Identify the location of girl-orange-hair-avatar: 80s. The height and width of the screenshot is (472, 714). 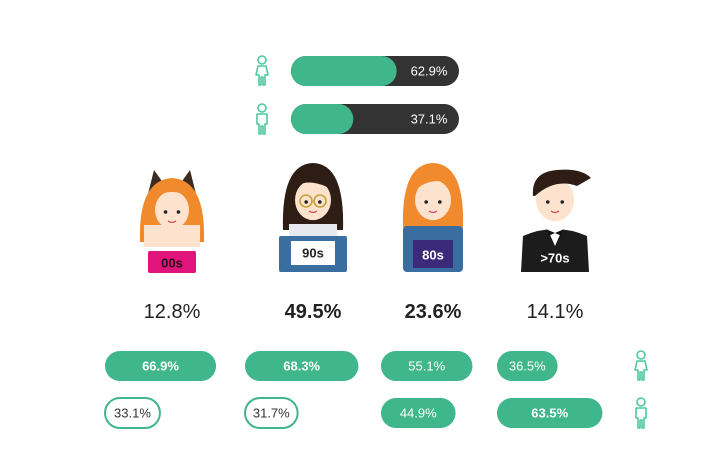
(433, 217).